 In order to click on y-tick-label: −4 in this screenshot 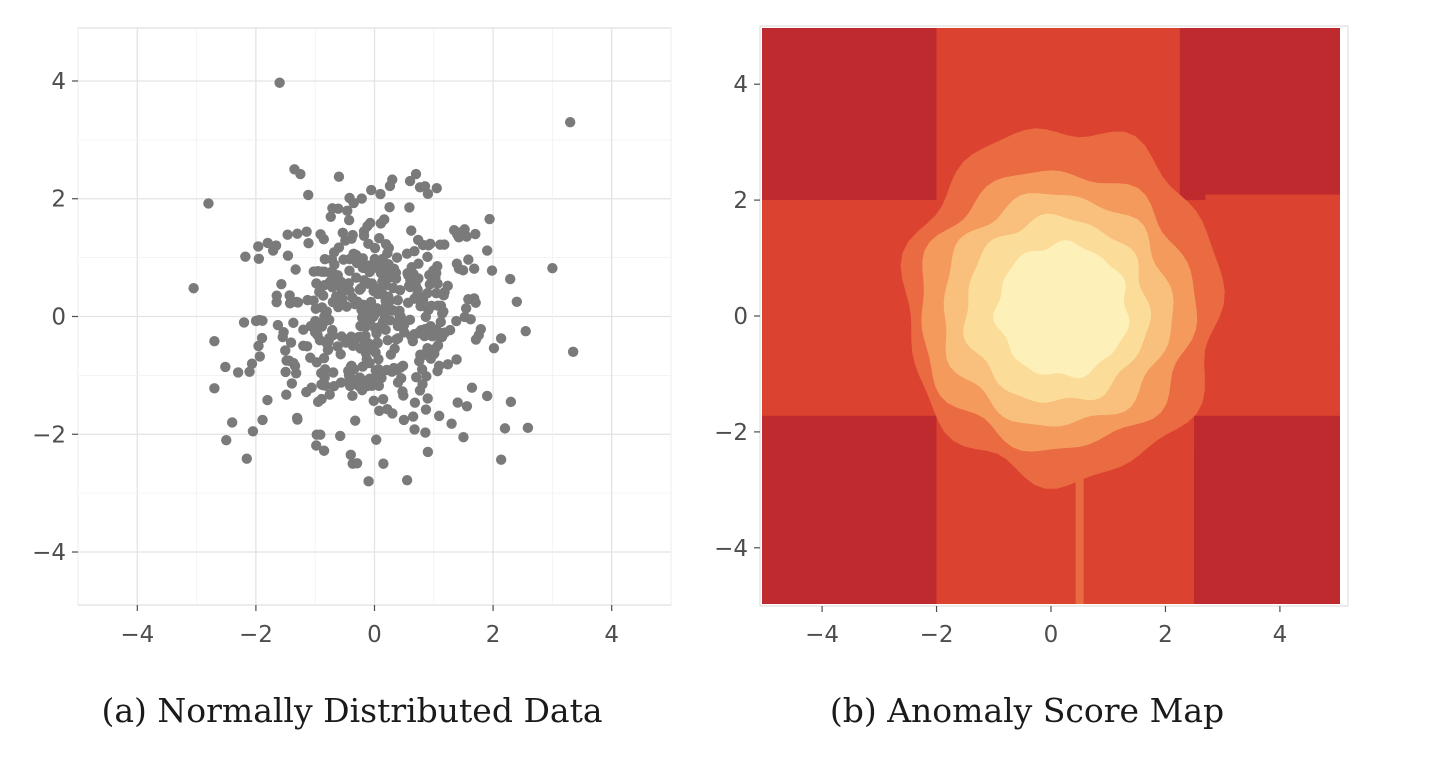, I will do `click(49, 553)`.